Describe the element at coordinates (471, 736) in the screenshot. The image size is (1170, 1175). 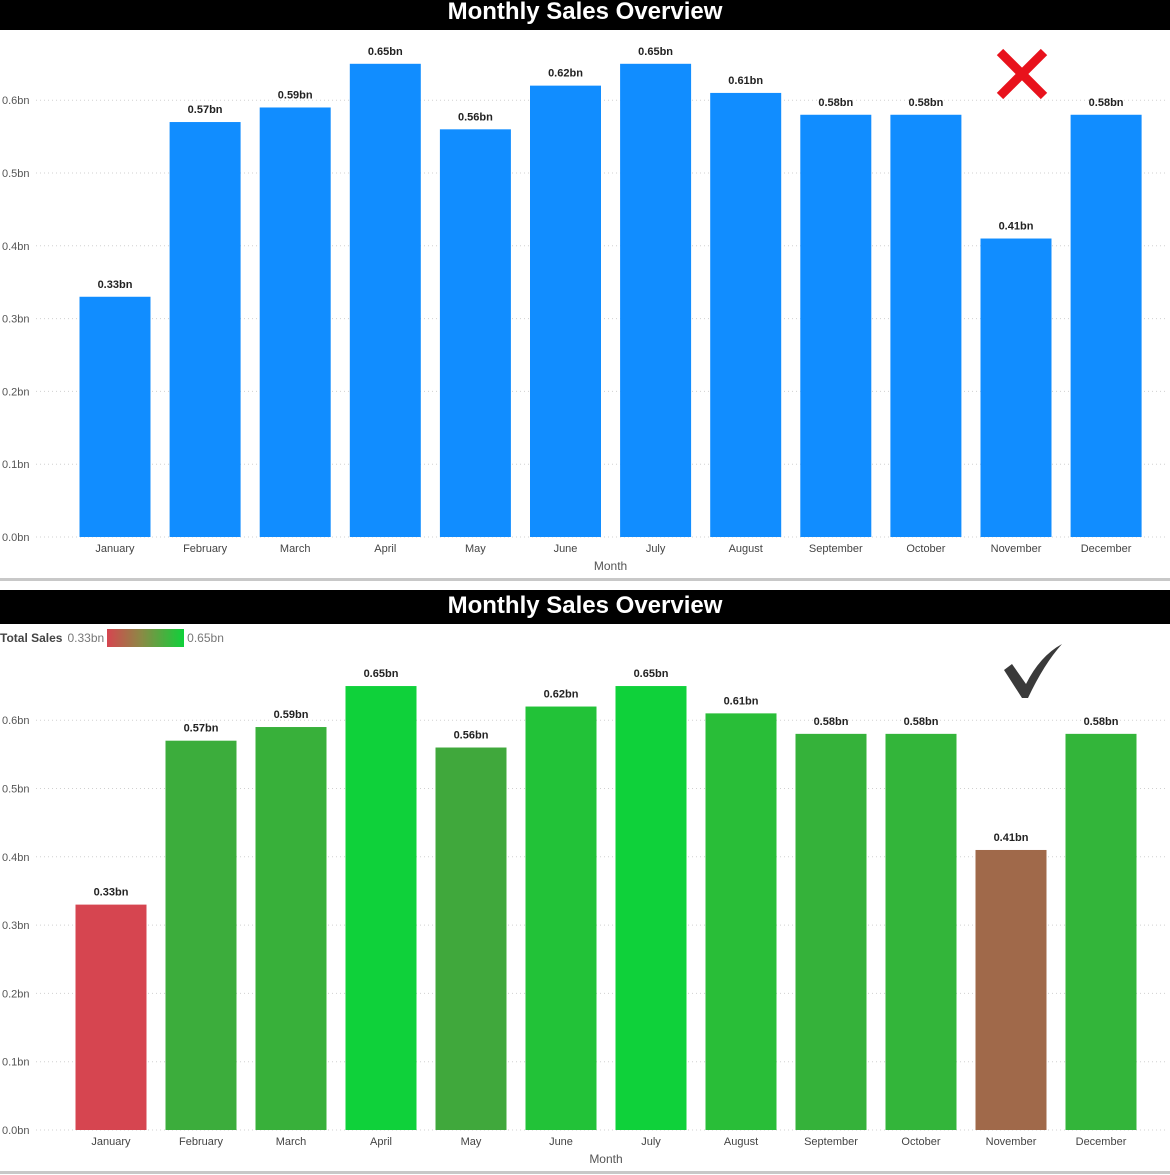
I see `data-label: 0.56bn` at that location.